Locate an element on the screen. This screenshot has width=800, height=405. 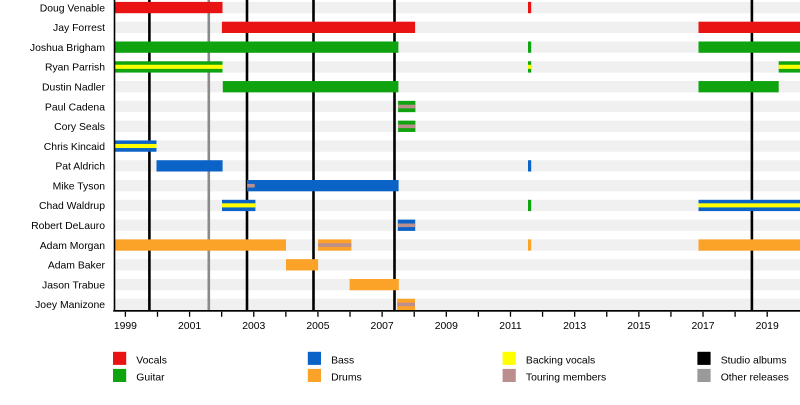
svg-text: Ryan Parrish is located at coordinates (75, 68).